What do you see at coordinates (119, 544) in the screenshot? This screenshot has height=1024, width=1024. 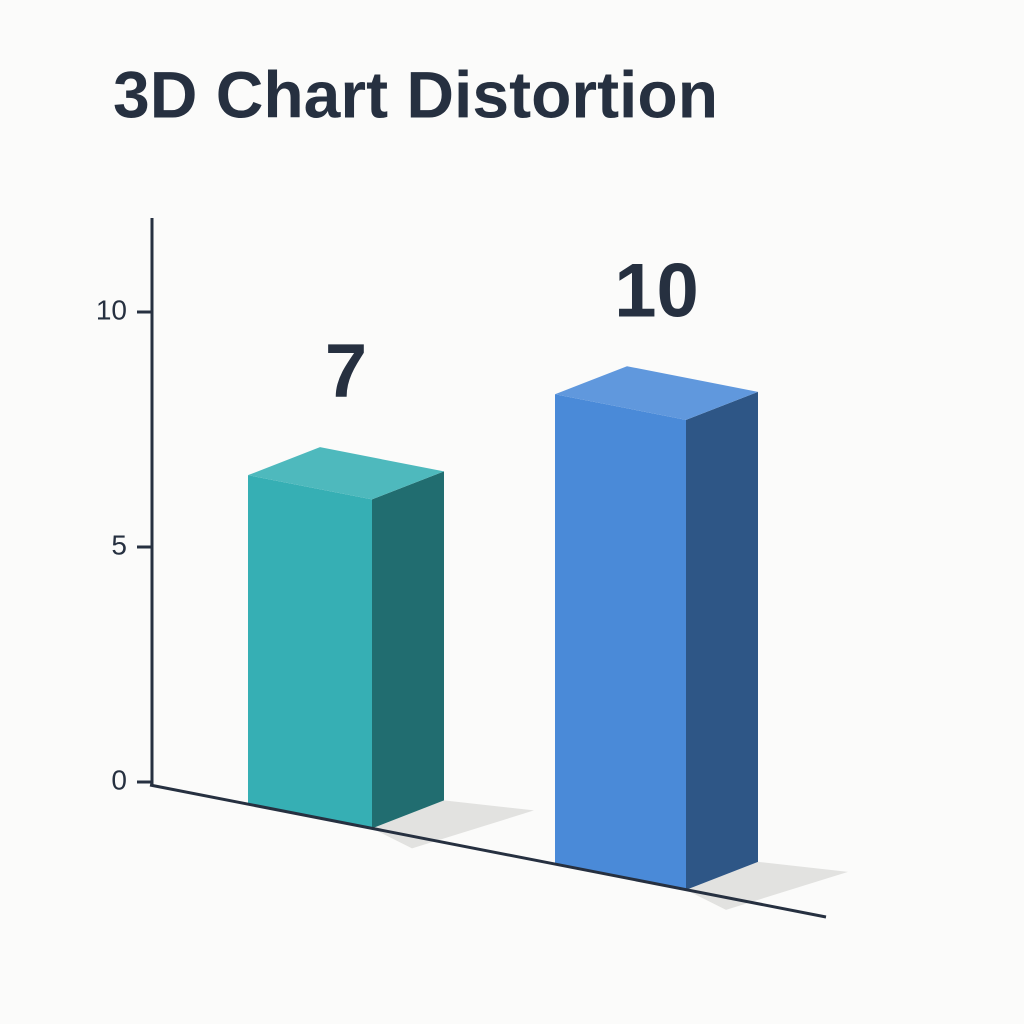 I see `y-tick-label: 5` at bounding box center [119, 544].